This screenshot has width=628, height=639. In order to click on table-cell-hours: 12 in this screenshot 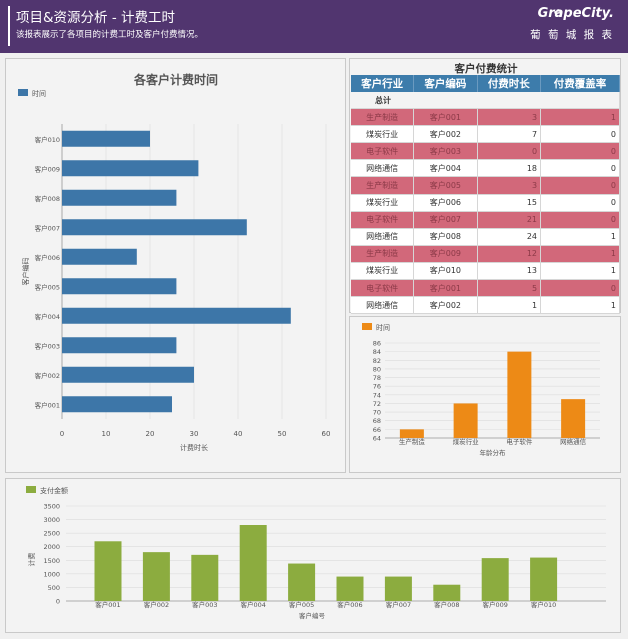, I will do `click(509, 254)`.